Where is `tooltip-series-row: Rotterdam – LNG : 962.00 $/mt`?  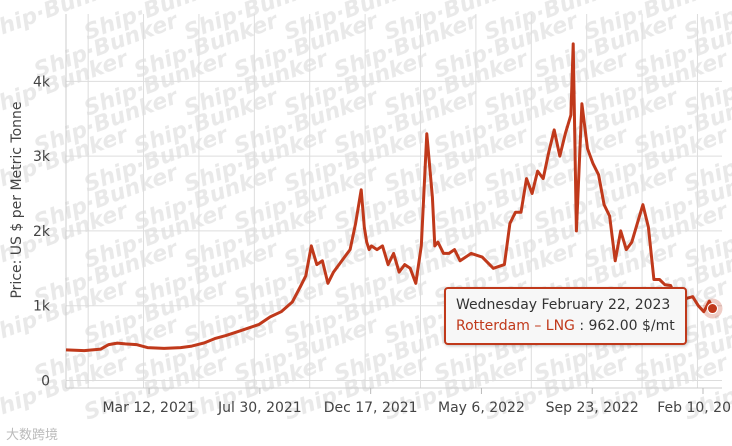
tooltip-series-row: Rotterdam – LNG : 962.00 $/mt is located at coordinates (565, 326).